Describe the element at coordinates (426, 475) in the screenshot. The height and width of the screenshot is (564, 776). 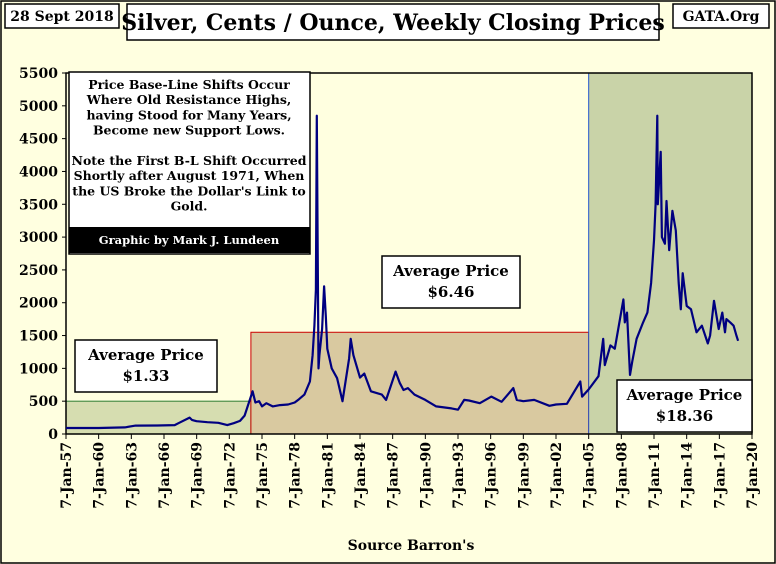
I see `x-tick-label: 7-Jan-90` at that location.